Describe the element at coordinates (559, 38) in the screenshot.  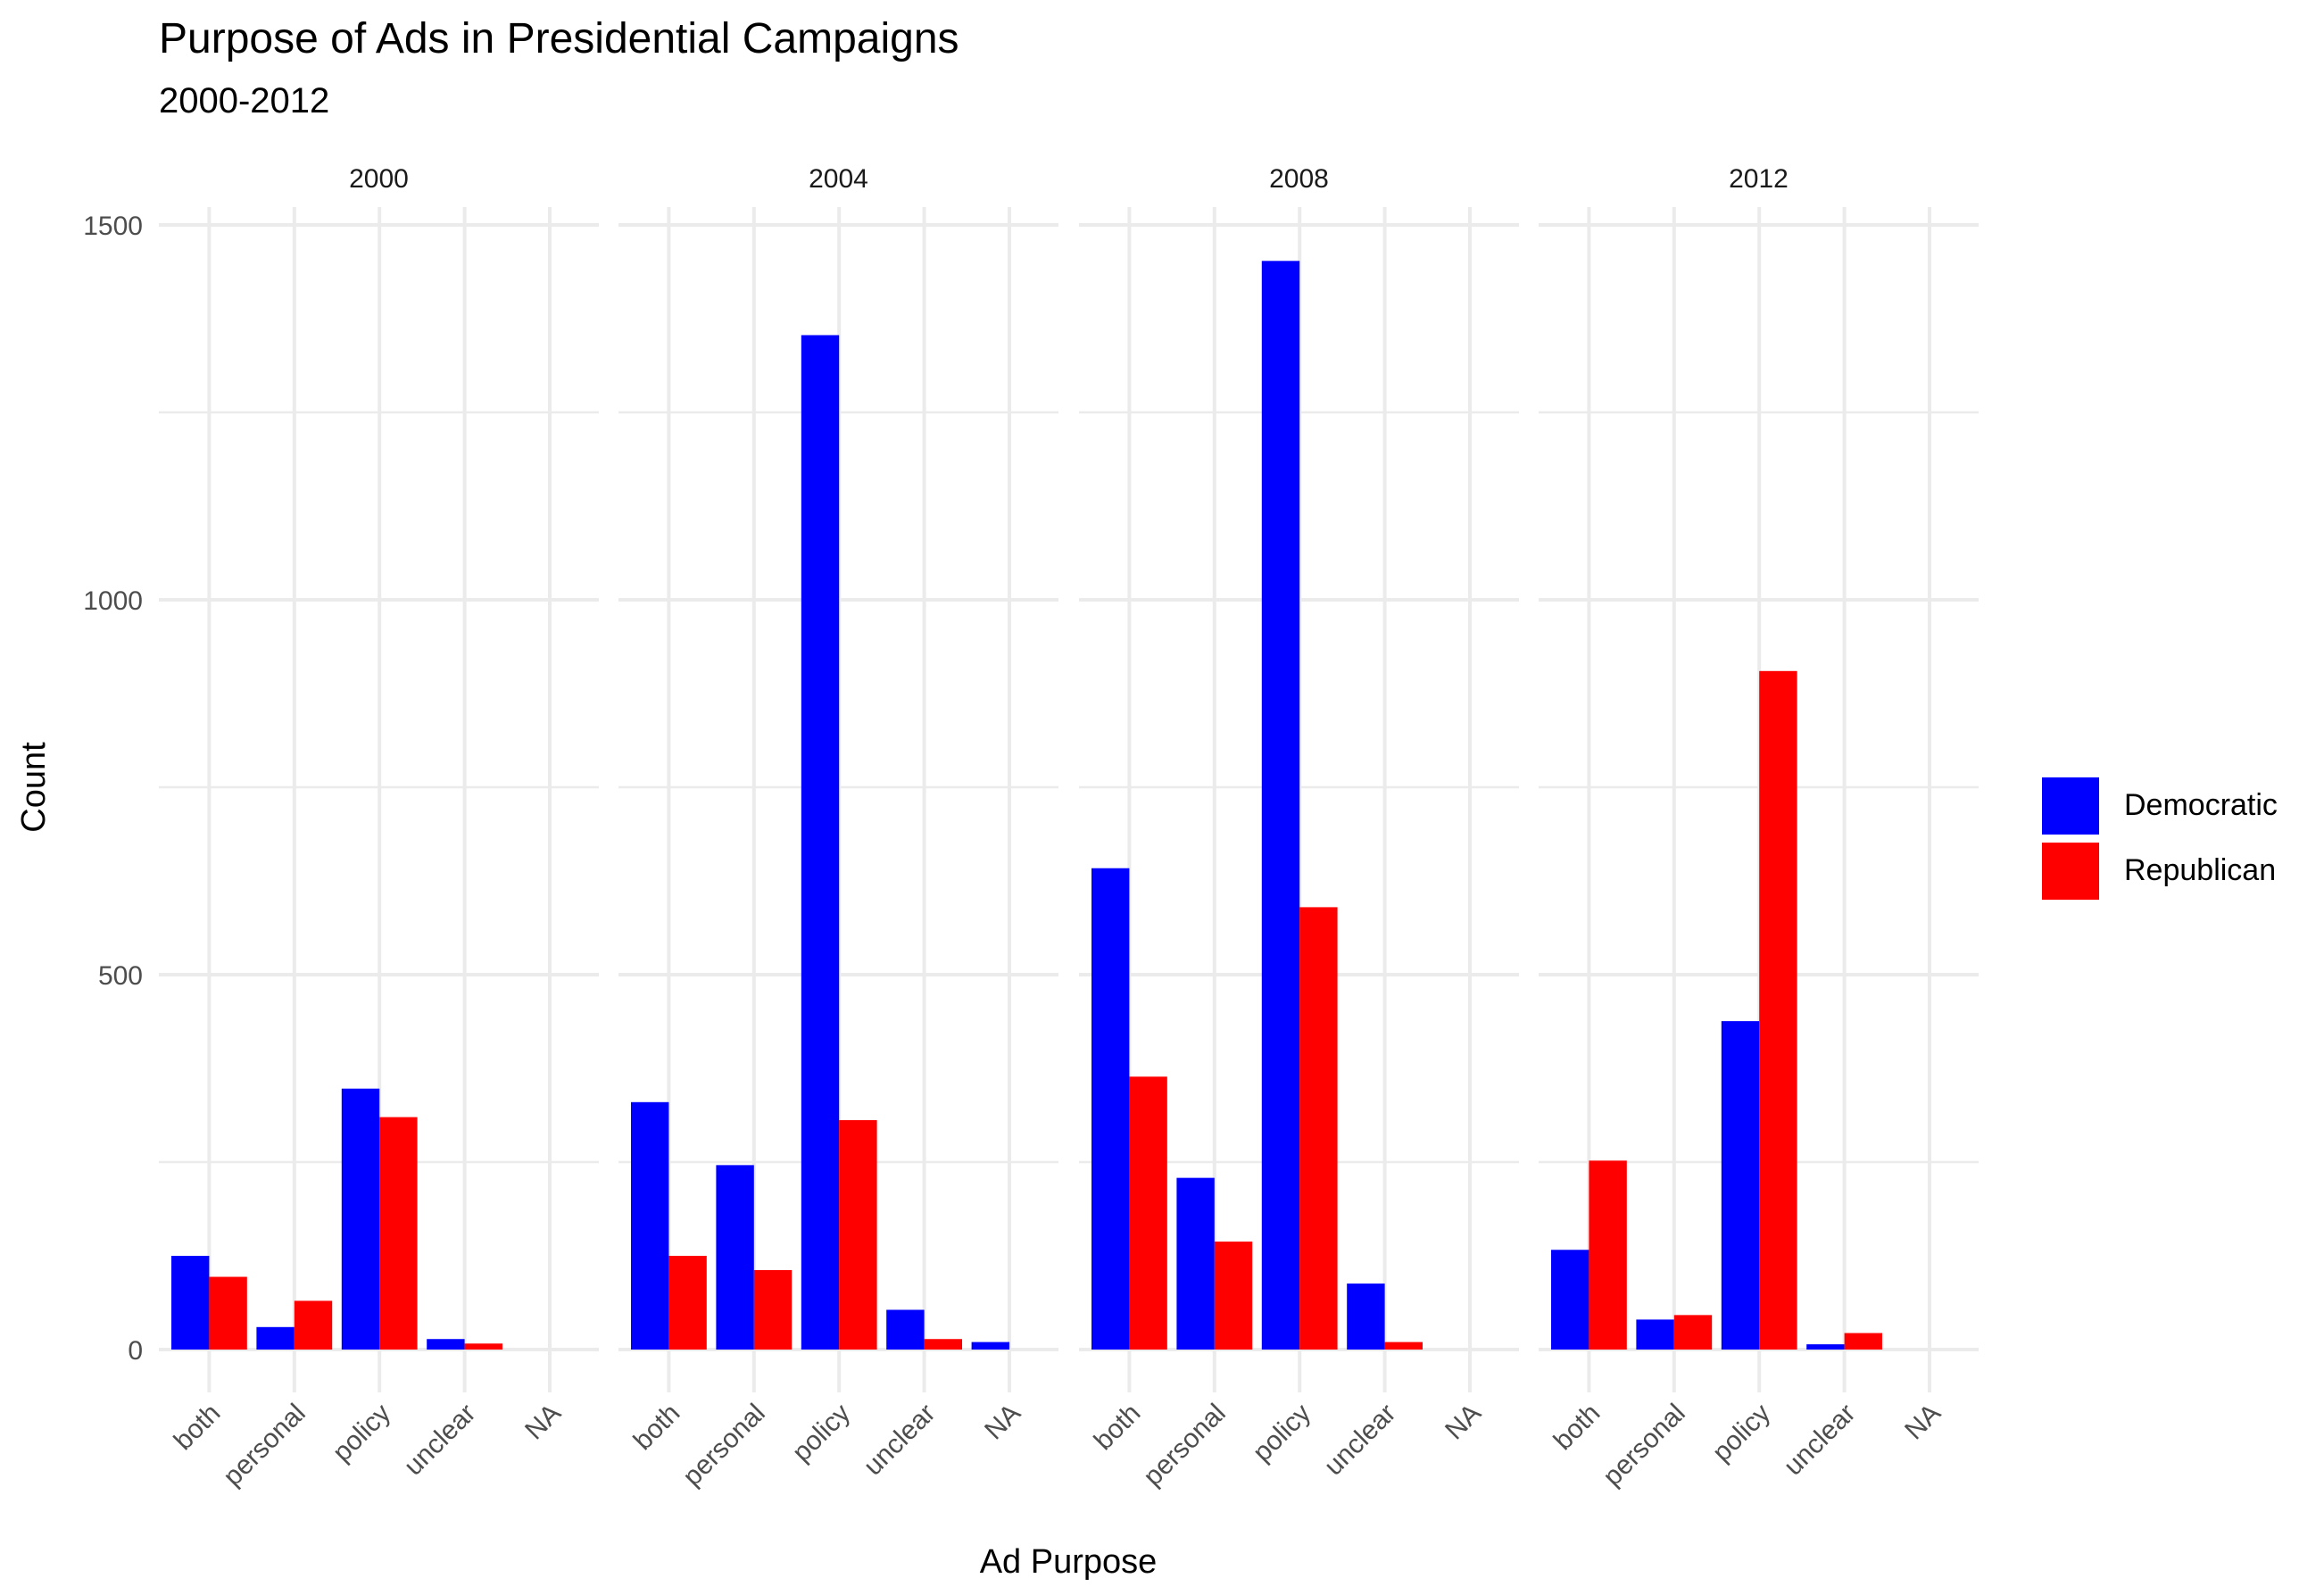
I see `chart-title: Purpose of Ads in Presidential Campaigns` at that location.